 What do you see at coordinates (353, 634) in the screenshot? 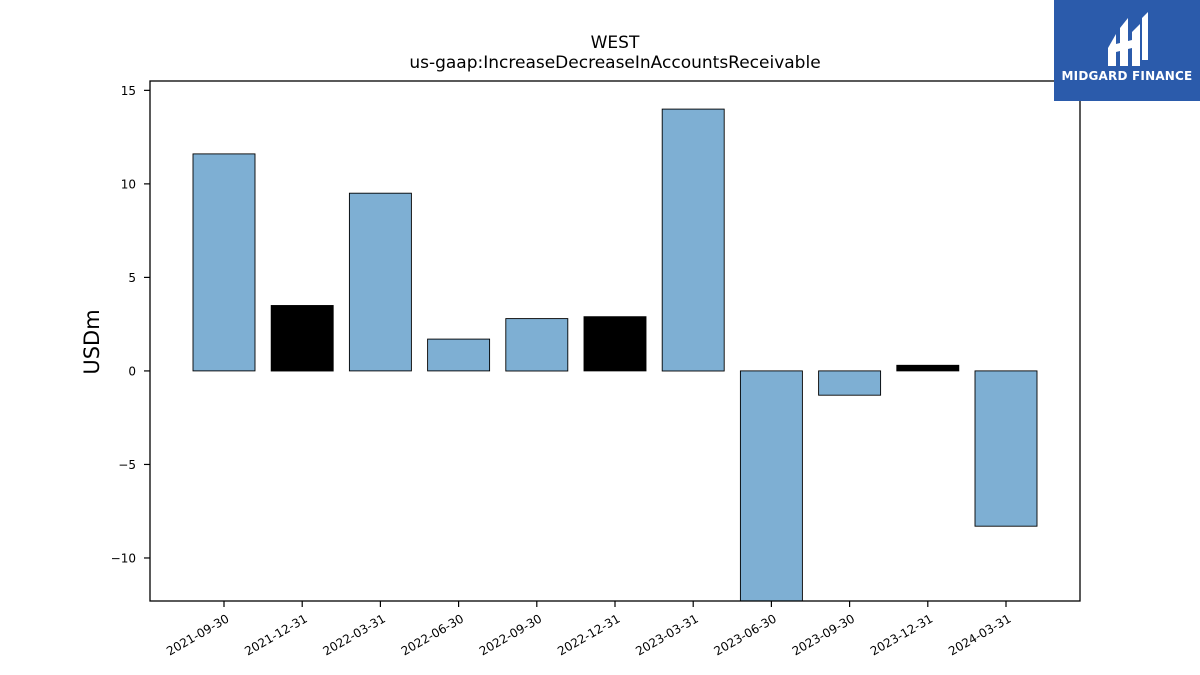
I see `x-tick-label: 2022-03-31` at bounding box center [353, 634].